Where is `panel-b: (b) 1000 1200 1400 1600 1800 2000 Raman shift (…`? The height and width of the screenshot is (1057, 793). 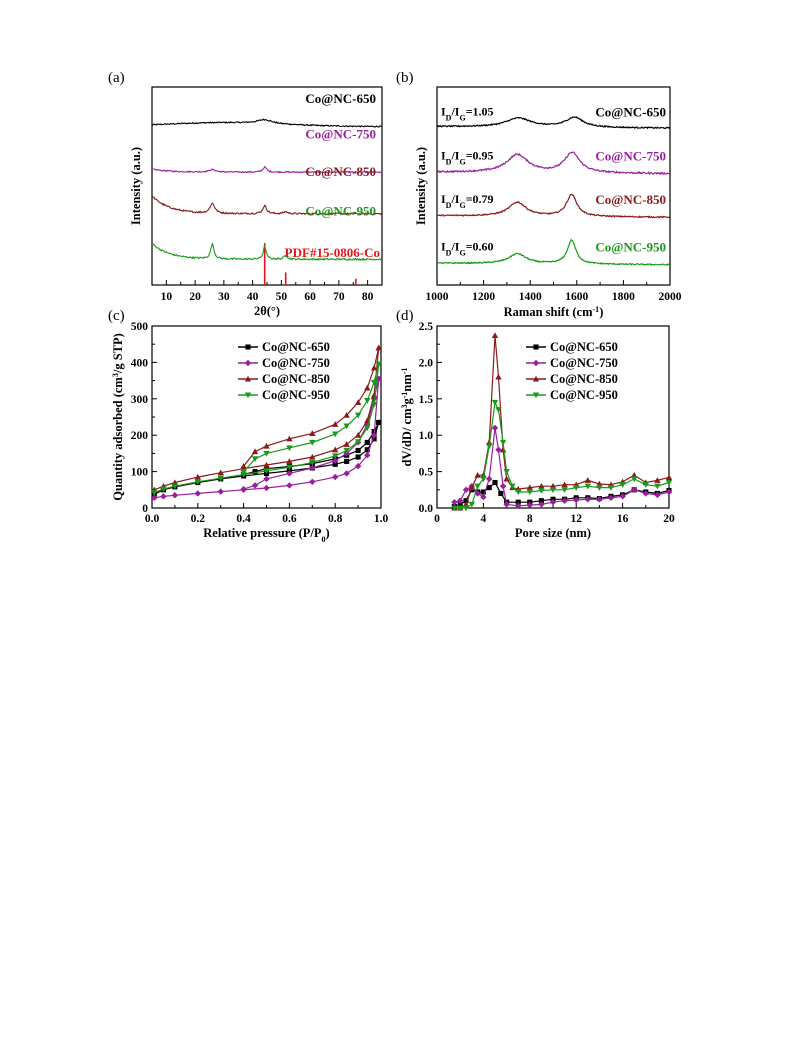
panel-b: (b) 1000 1200 1400 1600 1800 2000 Raman shift (… is located at coordinates (539, 194).